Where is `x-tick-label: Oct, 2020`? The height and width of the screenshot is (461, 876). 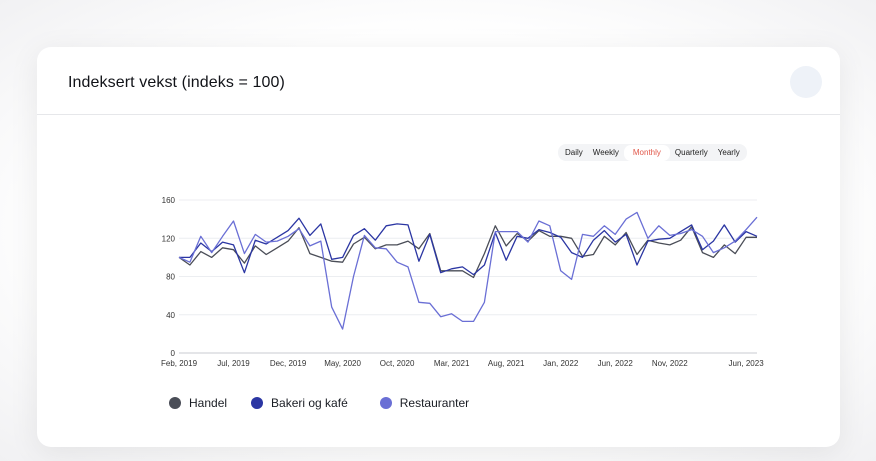
x-tick-label: Oct, 2020 is located at coordinates (397, 363).